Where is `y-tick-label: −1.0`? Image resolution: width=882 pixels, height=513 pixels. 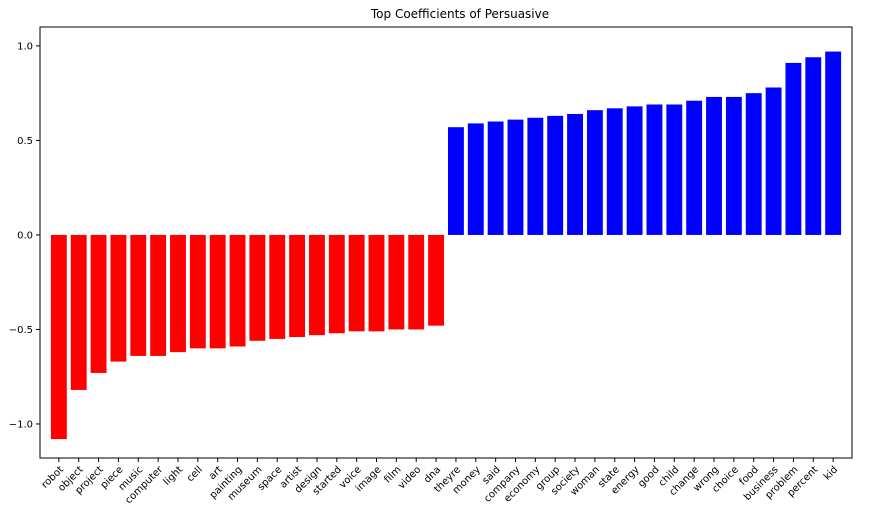
y-tick-label: −1.0 is located at coordinates (21, 424).